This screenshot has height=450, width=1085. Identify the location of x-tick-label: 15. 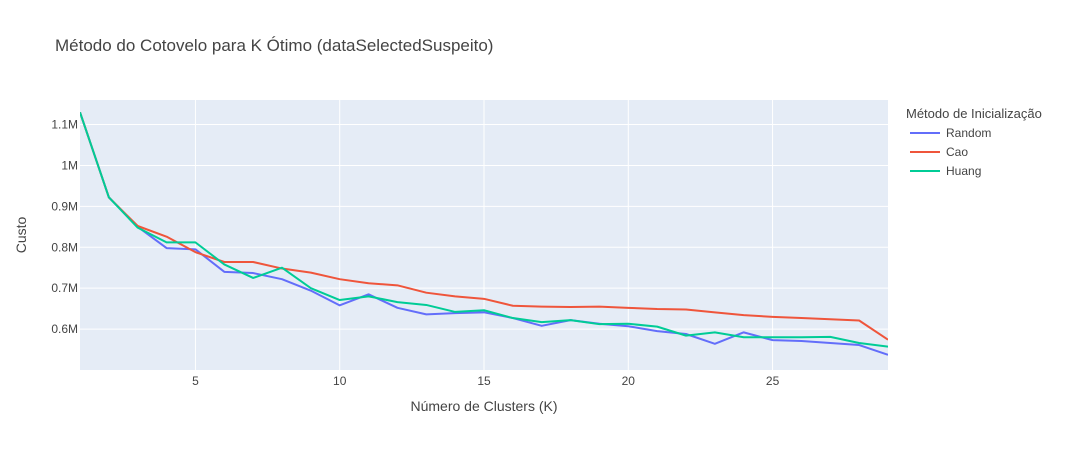
(484, 381).